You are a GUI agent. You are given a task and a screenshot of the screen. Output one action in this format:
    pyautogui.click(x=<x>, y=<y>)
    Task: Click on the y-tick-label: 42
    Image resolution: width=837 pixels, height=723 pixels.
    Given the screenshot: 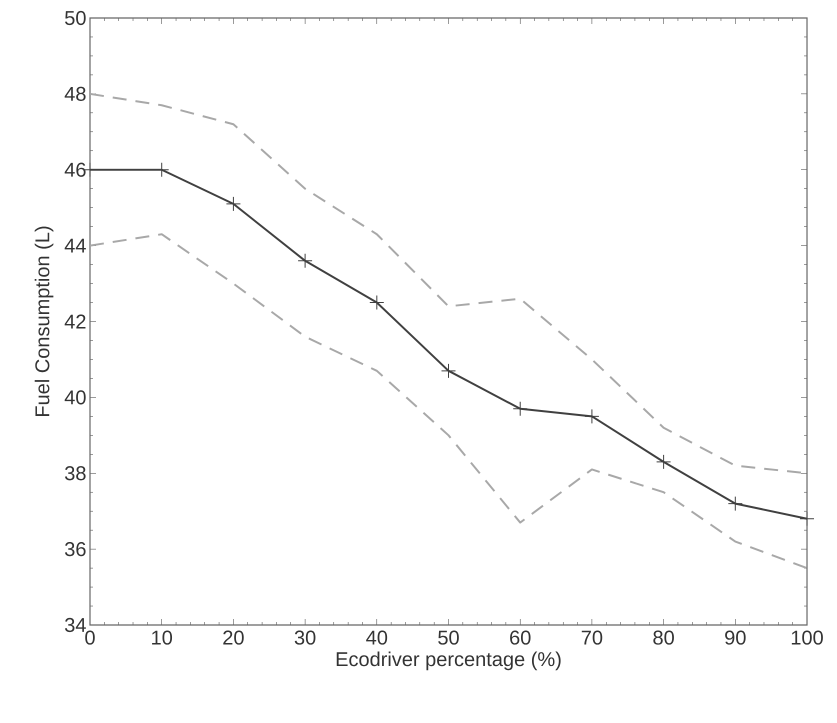 What is the action you would take?
    pyautogui.click(x=75, y=321)
    